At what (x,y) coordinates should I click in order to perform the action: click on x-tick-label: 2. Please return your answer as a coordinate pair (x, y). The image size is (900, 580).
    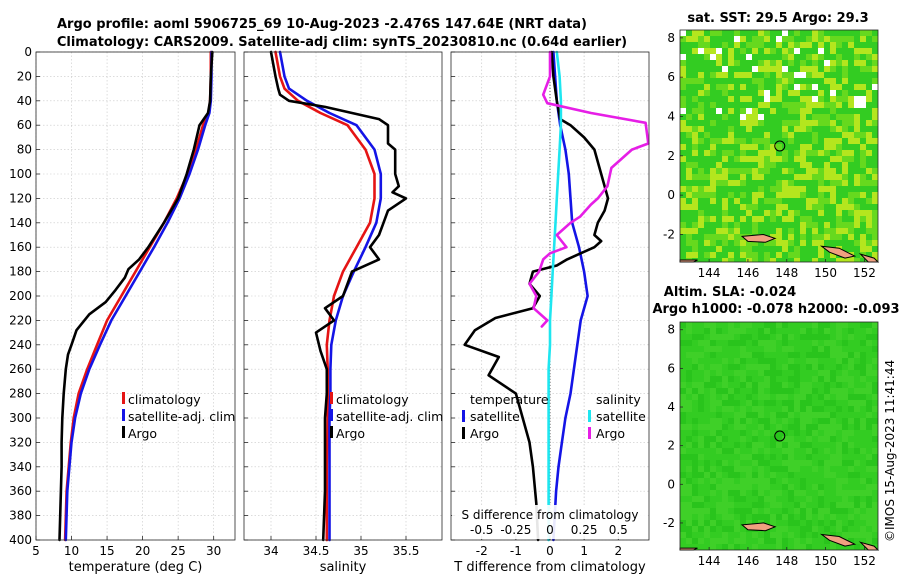
    Looking at the image, I should click on (618, 551).